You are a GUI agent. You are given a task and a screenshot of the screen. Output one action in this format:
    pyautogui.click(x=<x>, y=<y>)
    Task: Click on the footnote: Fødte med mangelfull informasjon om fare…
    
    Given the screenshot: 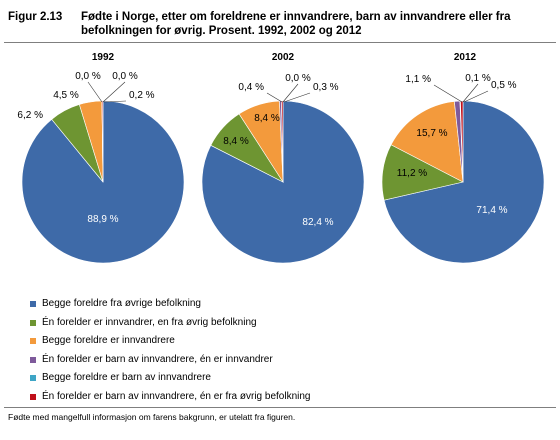 What is the action you would take?
    pyautogui.click(x=152, y=417)
    